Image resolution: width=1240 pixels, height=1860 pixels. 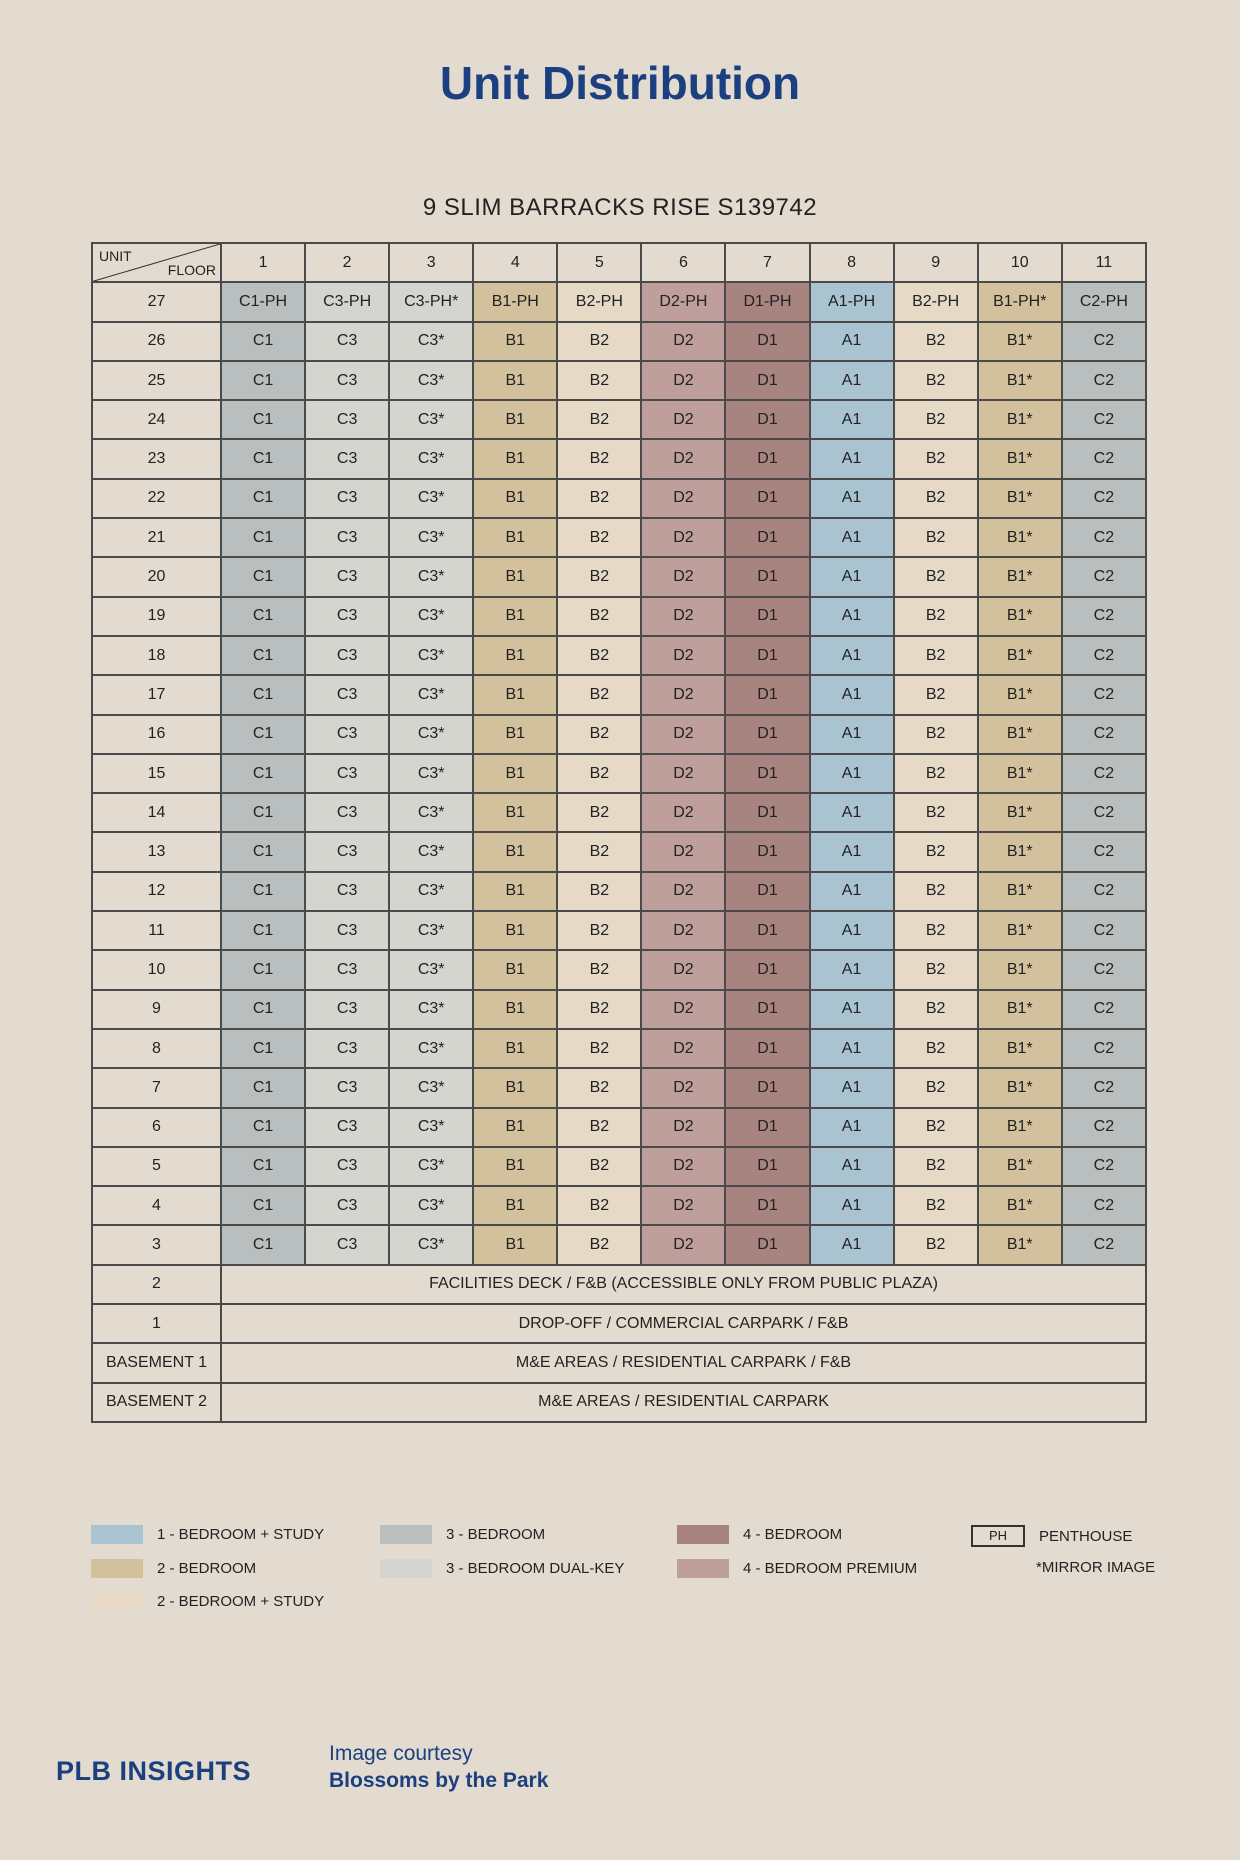 I want to click on floor-number: 25, so click(x=156, y=380).